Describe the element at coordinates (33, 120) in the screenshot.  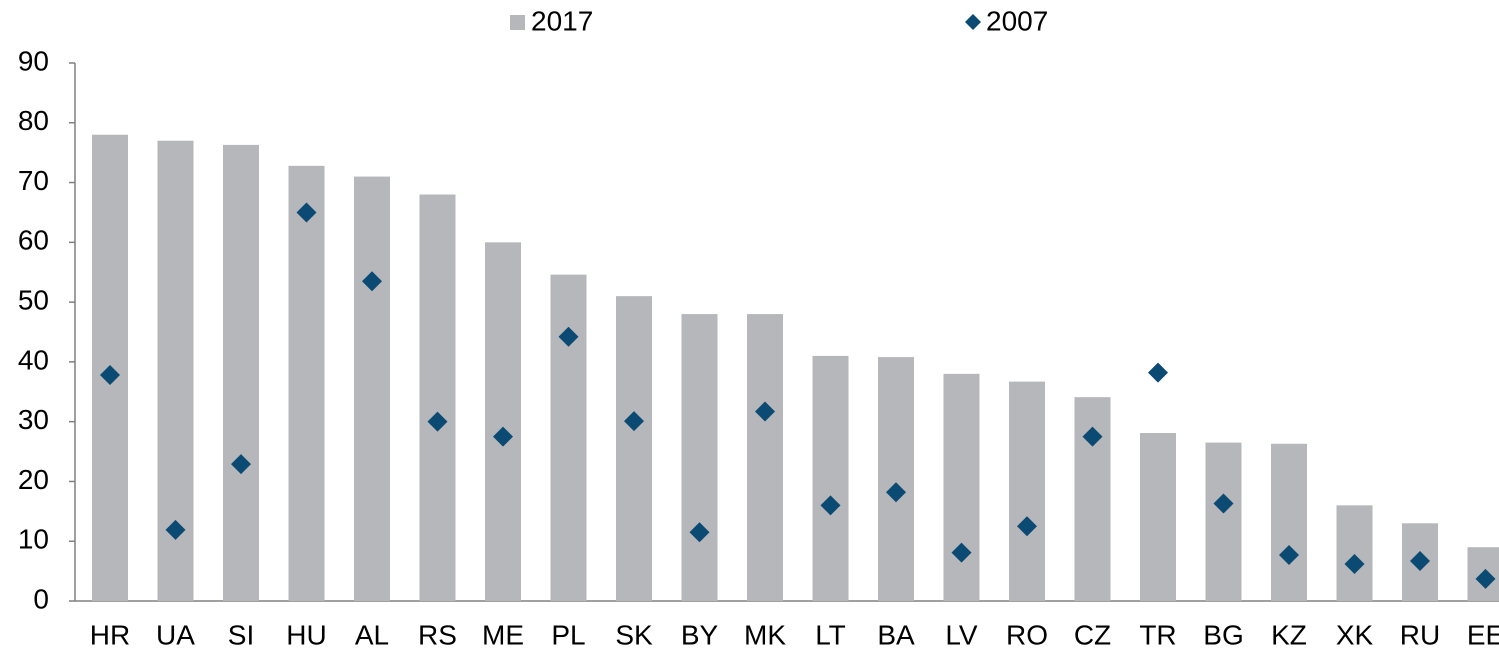
I see `y-tick-label: 80` at that location.